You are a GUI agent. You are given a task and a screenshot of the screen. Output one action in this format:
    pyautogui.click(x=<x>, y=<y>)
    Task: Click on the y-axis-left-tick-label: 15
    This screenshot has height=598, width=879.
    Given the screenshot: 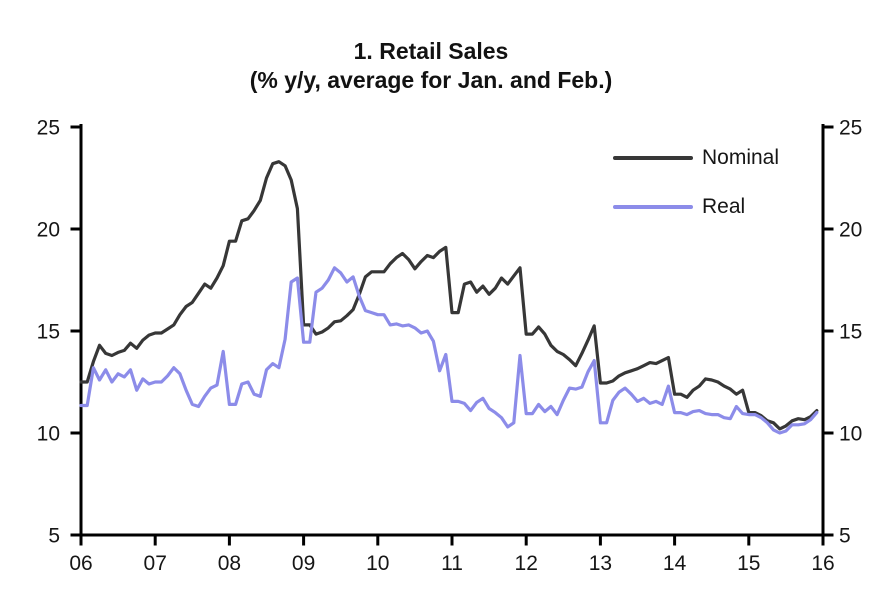 What is the action you would take?
    pyautogui.click(x=48, y=332)
    